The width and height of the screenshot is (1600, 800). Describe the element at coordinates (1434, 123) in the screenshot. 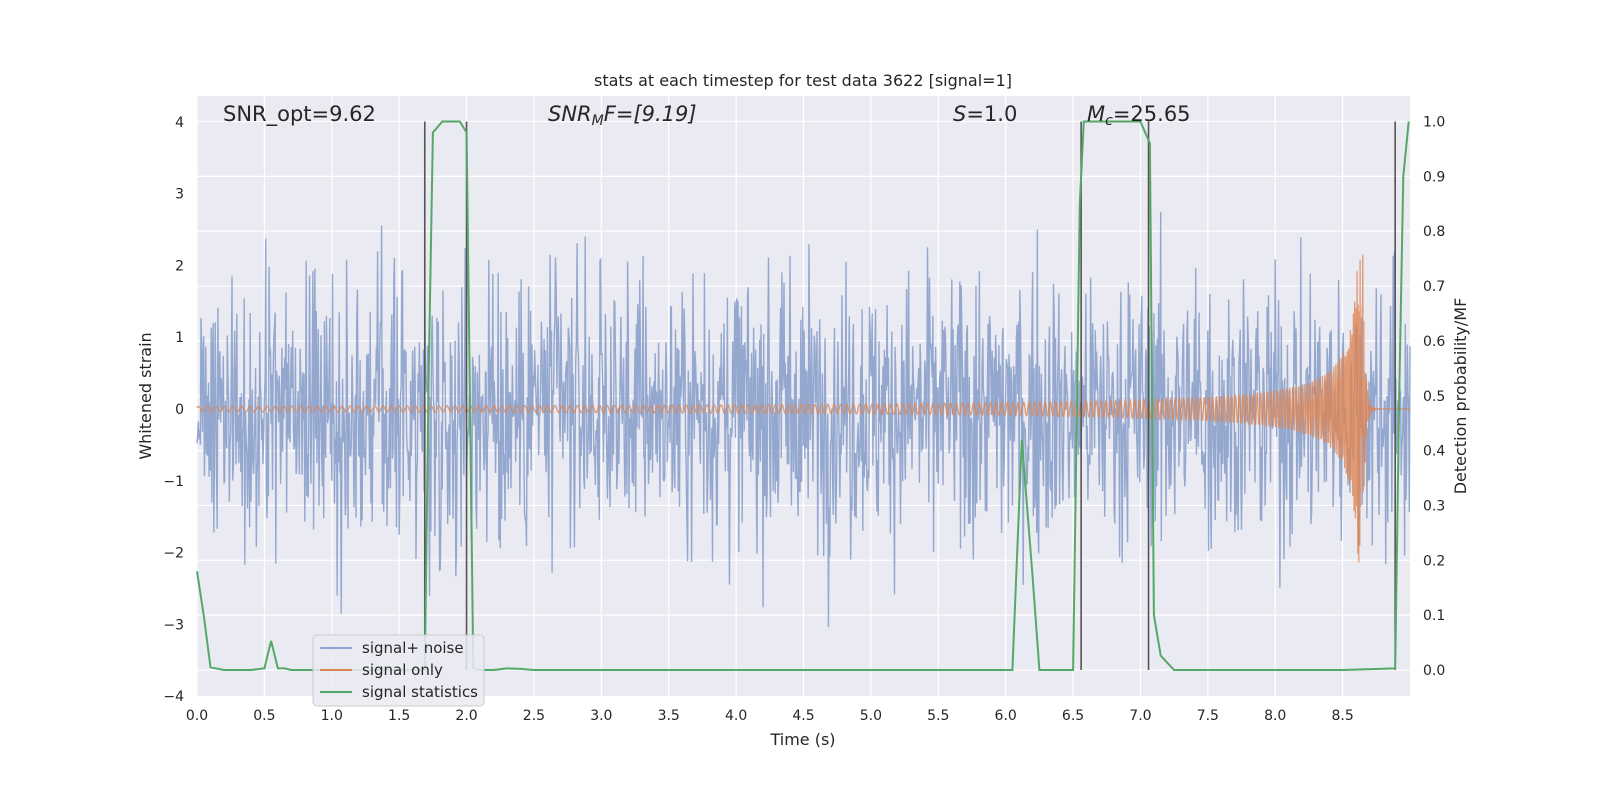

I see `y2-tick-label: 1.0` at that location.